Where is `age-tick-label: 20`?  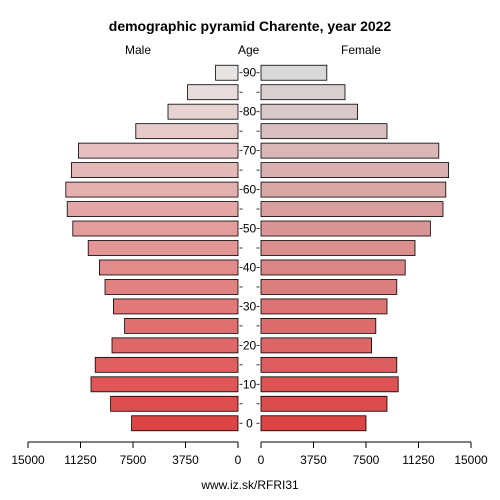
age-tick-label: 20 is located at coordinates (250, 345).